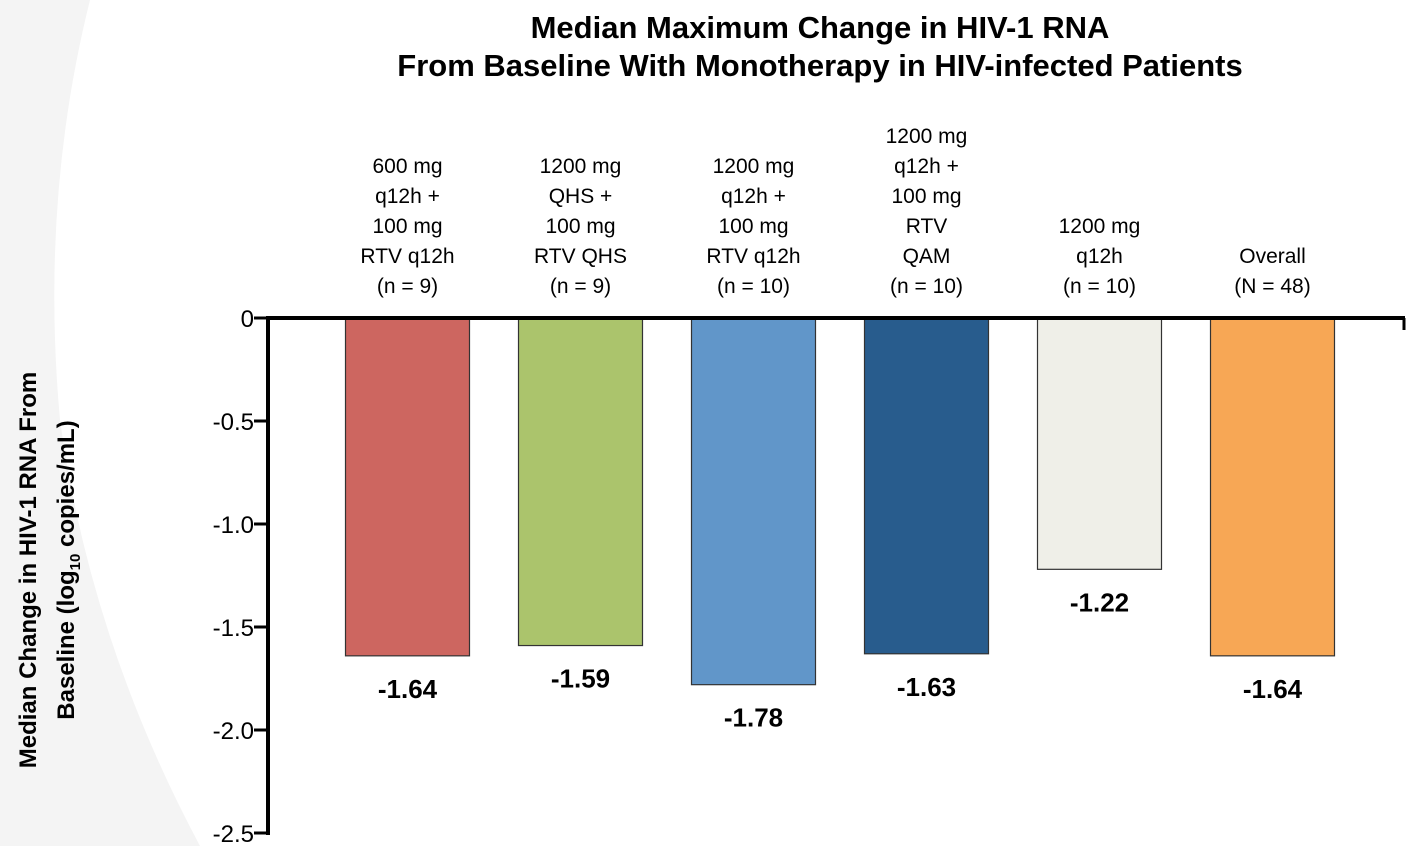  What do you see at coordinates (1272, 286) in the screenshot?
I see `category-label: (N = 48)` at bounding box center [1272, 286].